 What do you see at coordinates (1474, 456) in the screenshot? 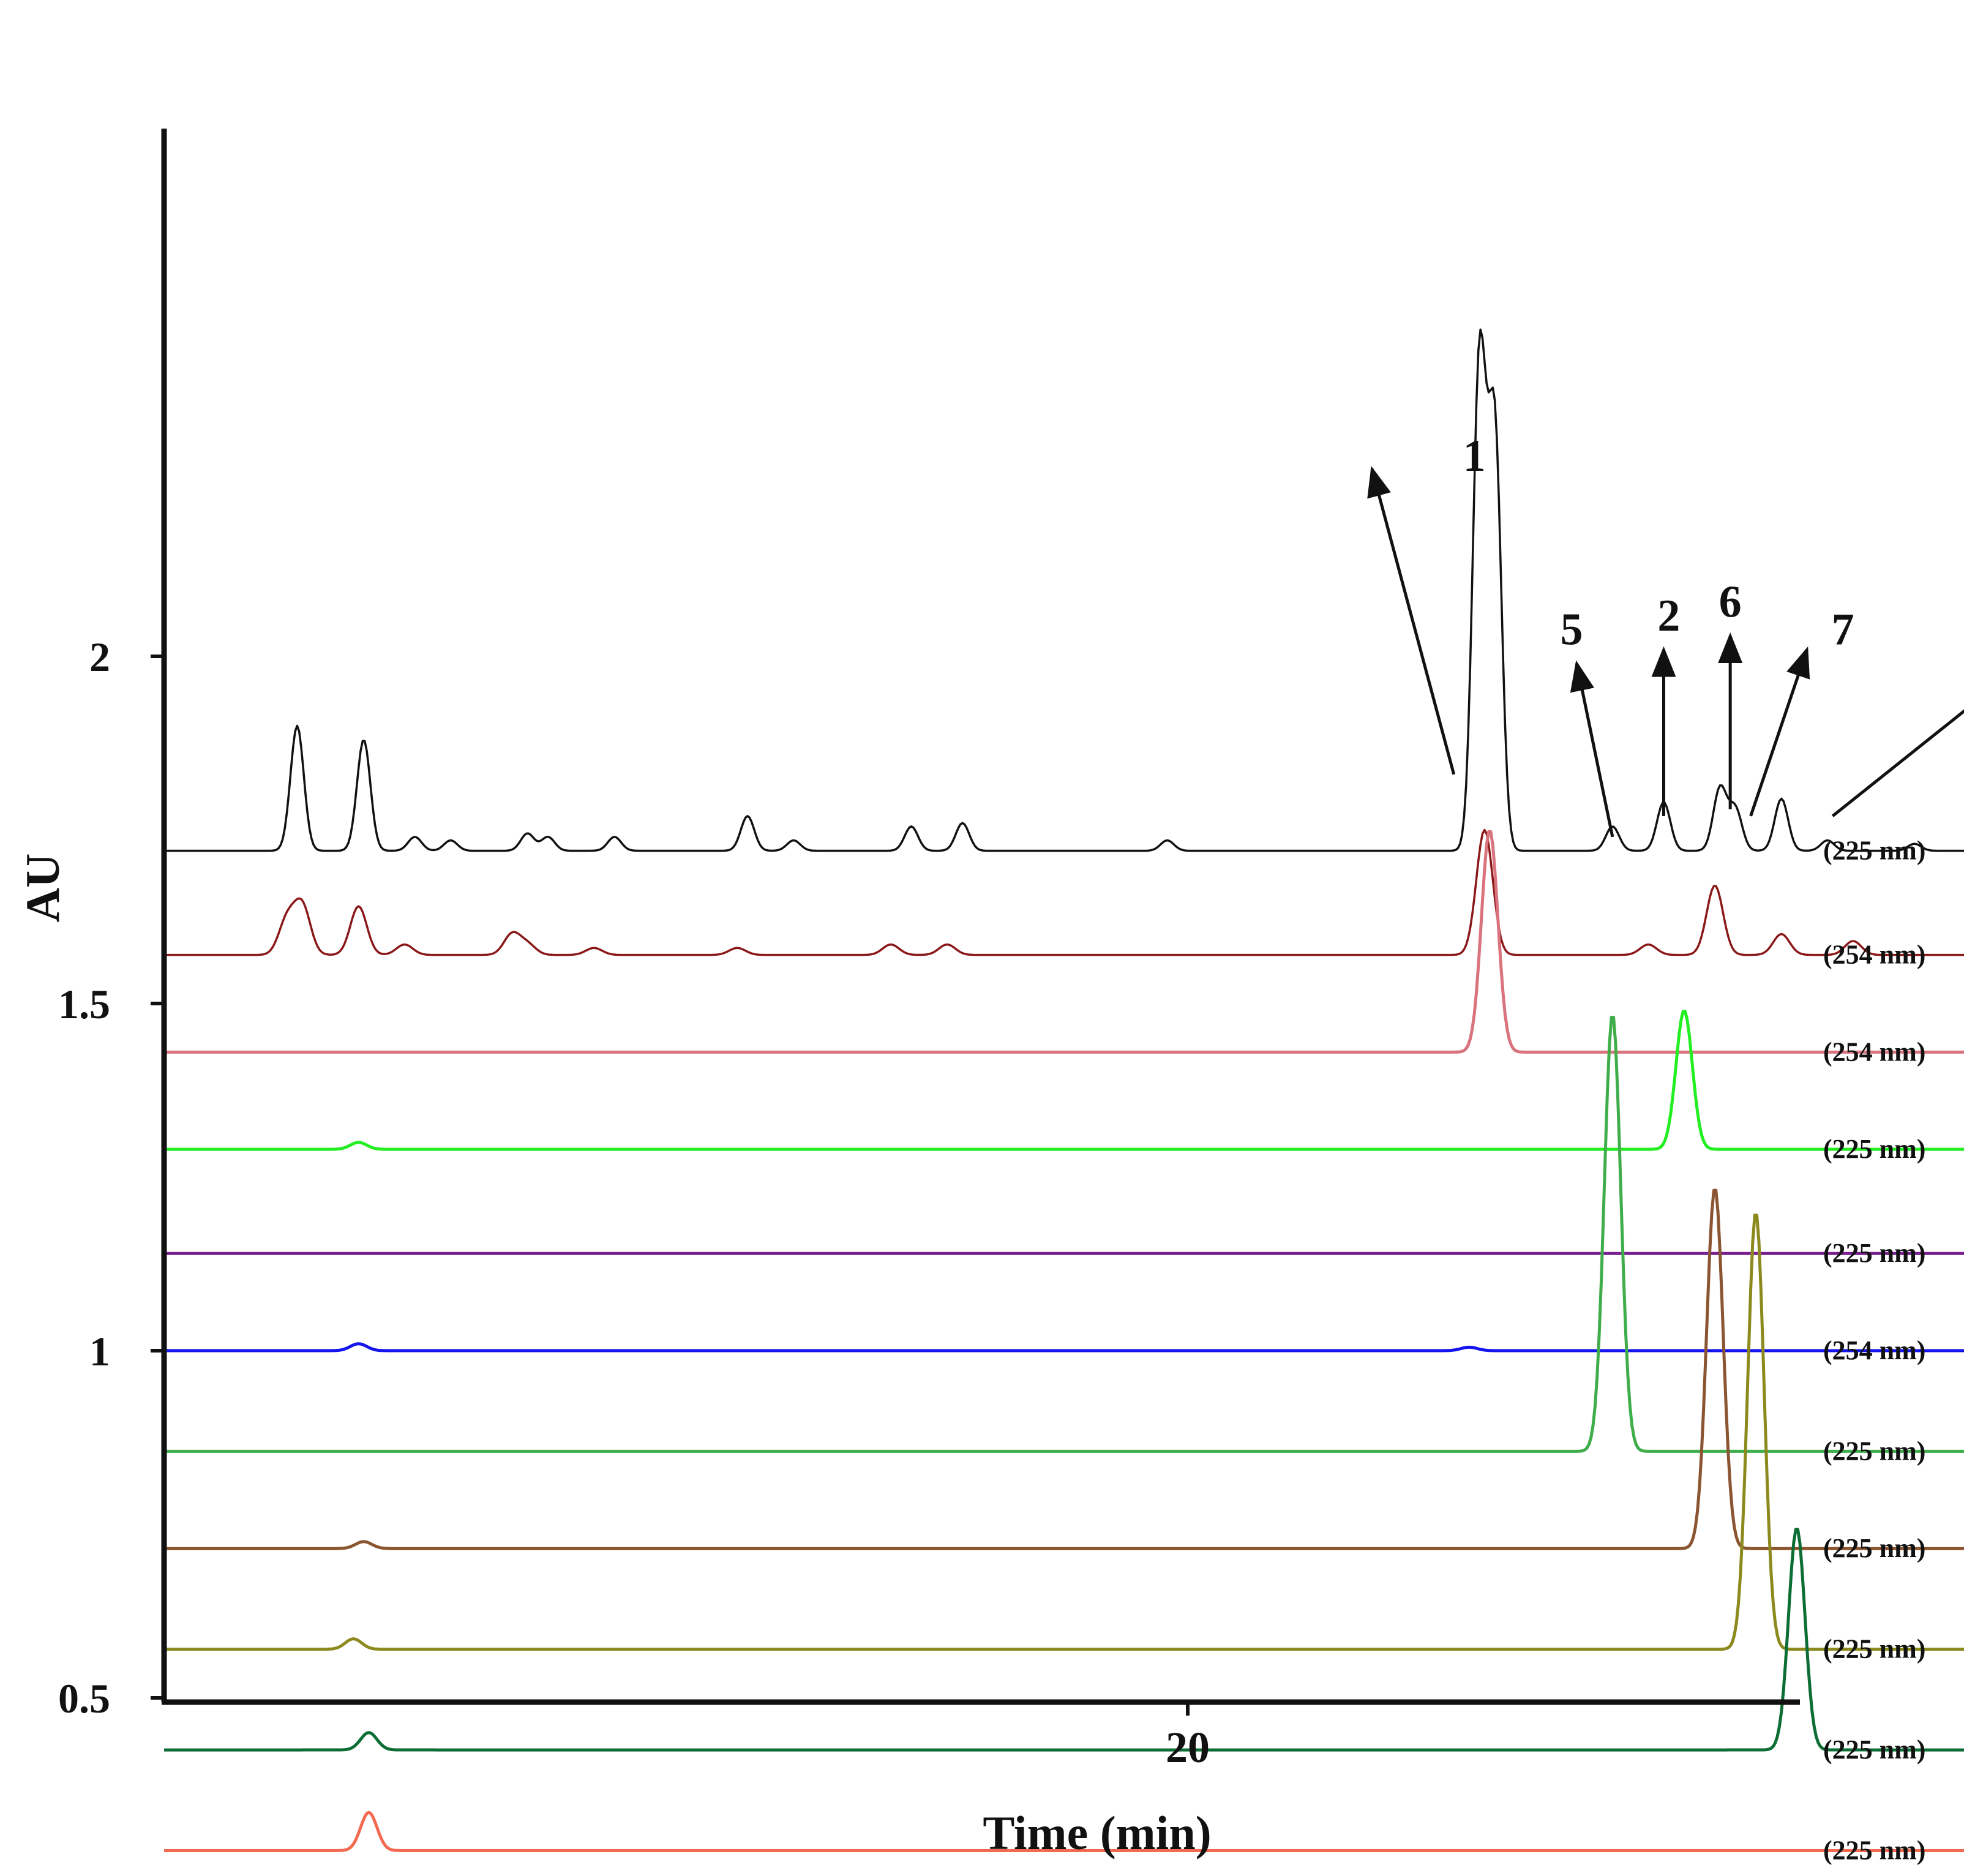
I see `peak-label-1: 1` at bounding box center [1474, 456].